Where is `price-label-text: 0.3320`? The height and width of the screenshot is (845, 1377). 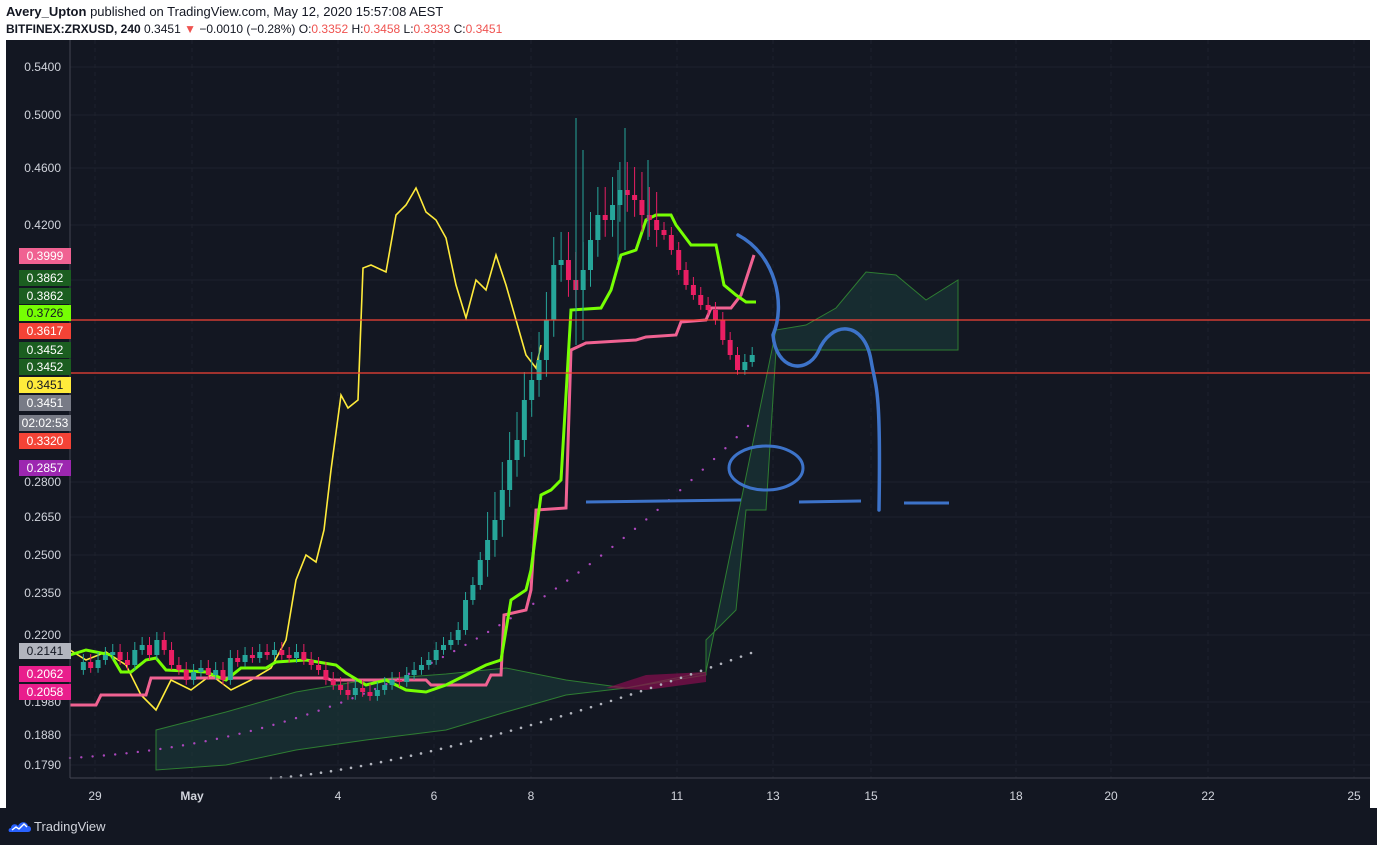
price-label-text: 0.3320 is located at coordinates (45, 441).